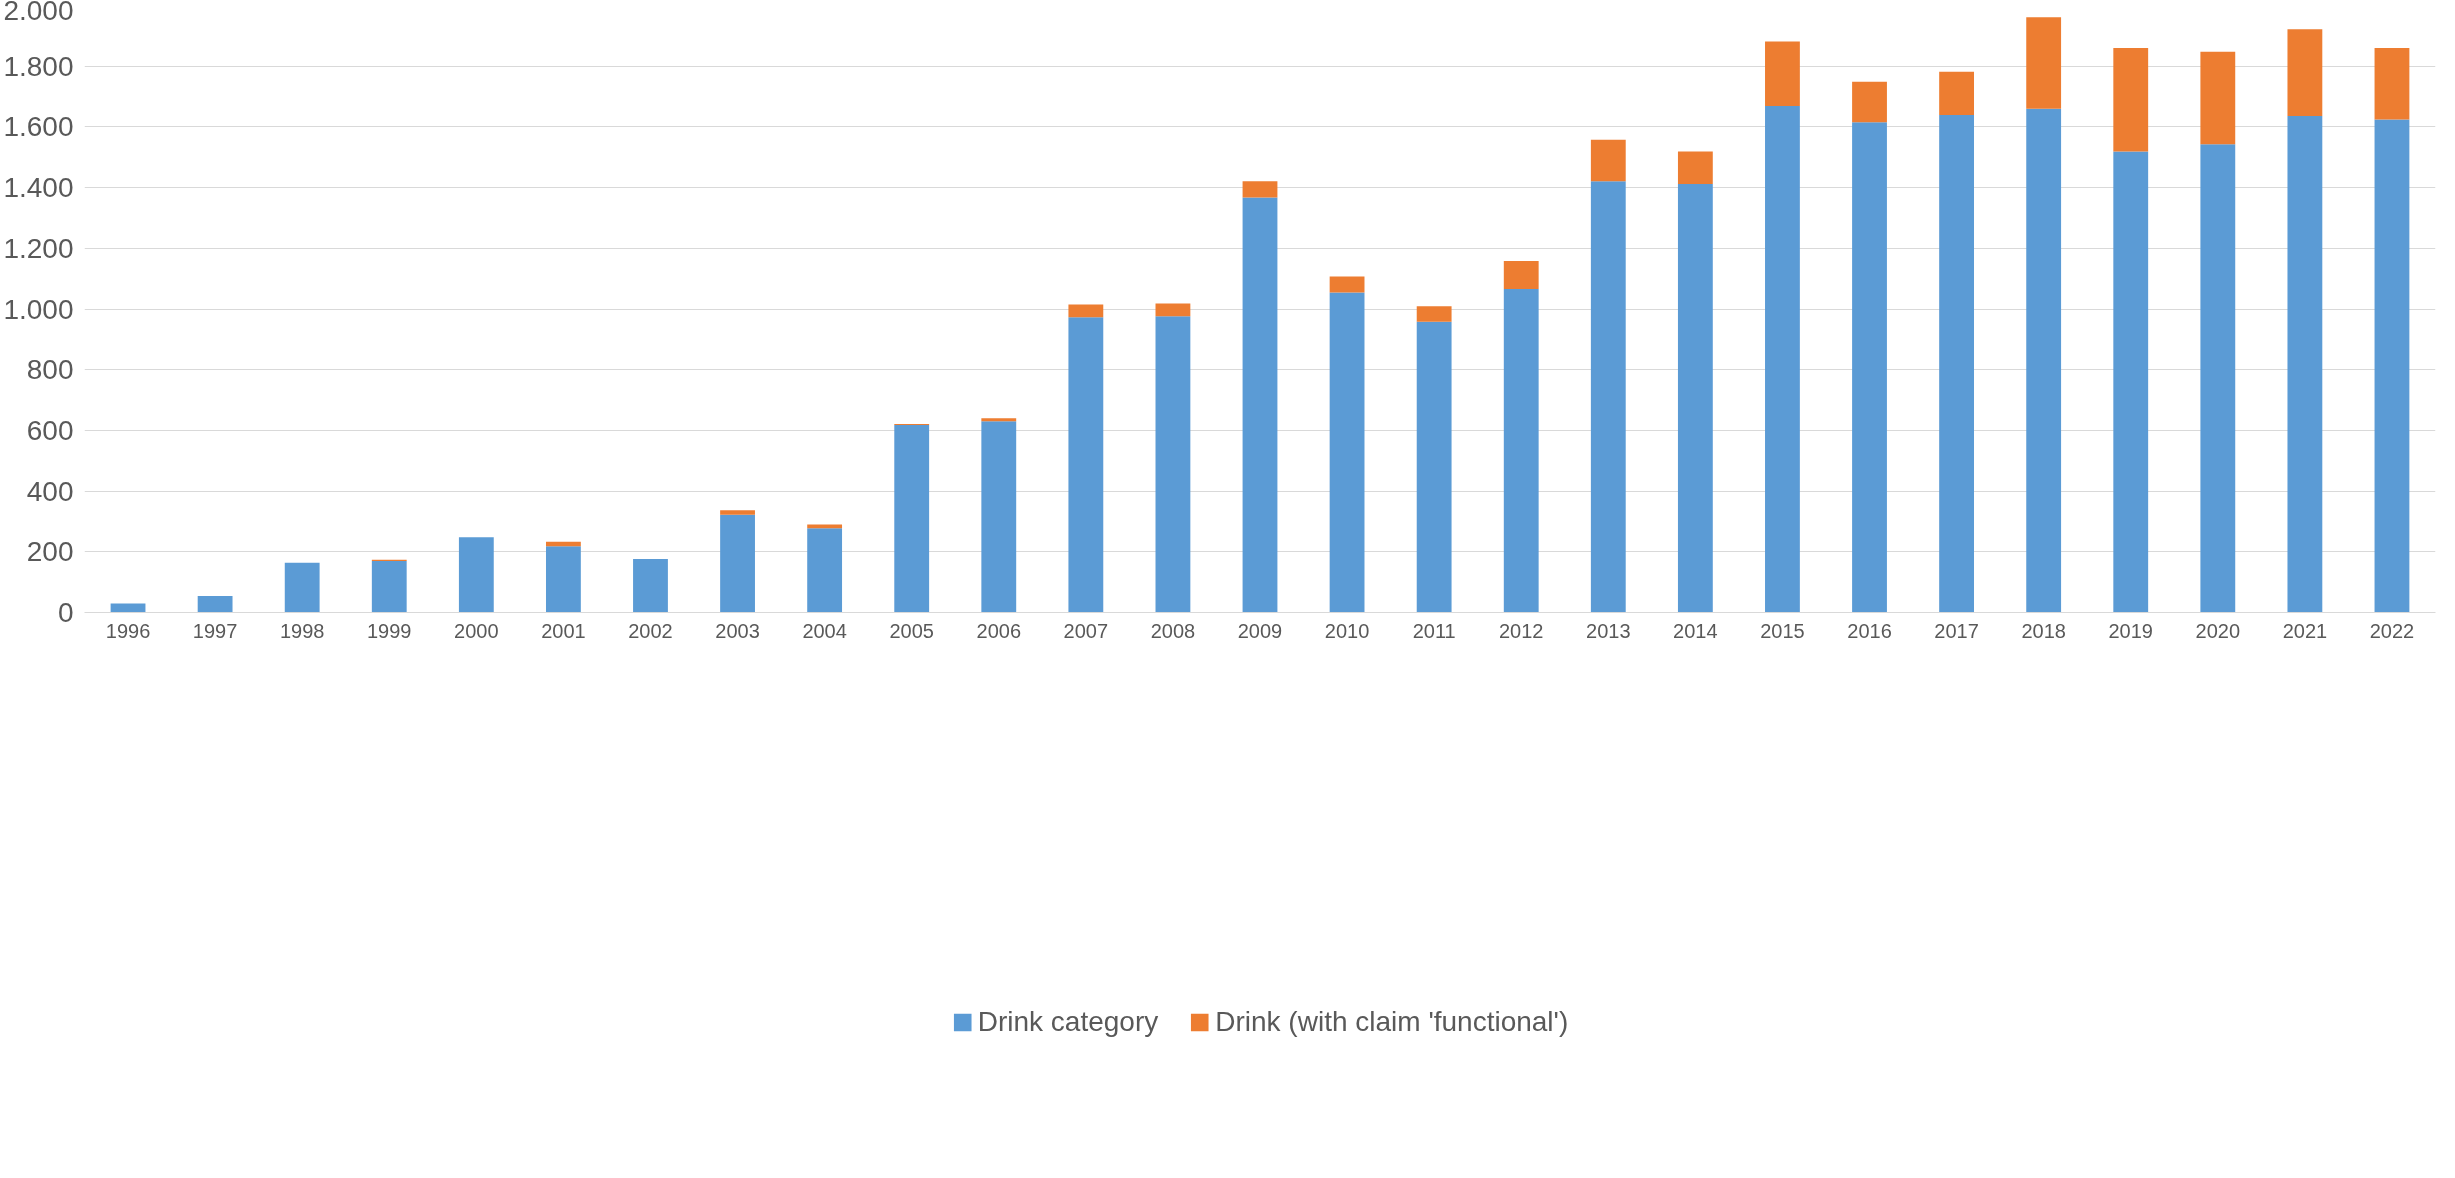 Image resolution: width=2455 pixels, height=1178 pixels. Describe the element at coordinates (1521, 630) in the screenshot. I see `x-tick-label: 2012` at that location.